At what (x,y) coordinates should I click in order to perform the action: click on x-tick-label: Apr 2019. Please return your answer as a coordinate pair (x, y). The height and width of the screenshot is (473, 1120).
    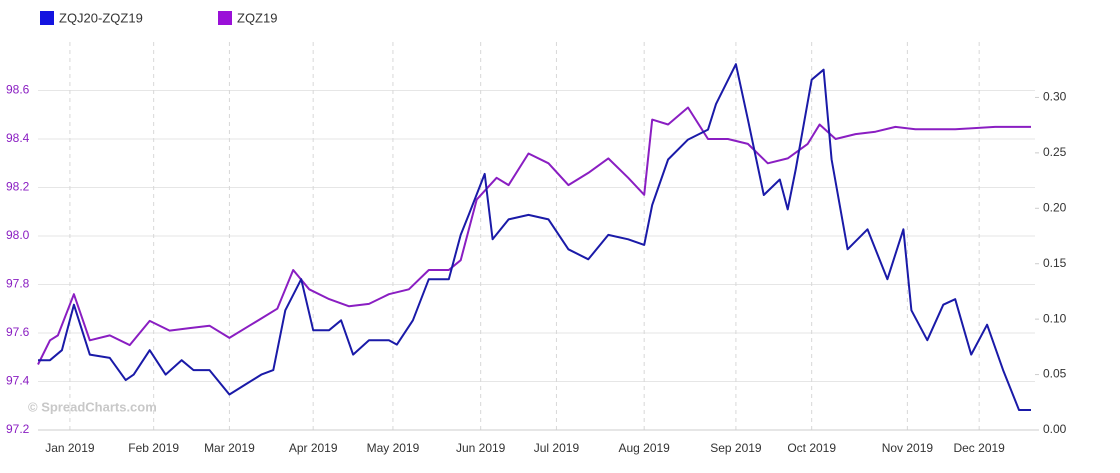
    Looking at the image, I should click on (313, 448).